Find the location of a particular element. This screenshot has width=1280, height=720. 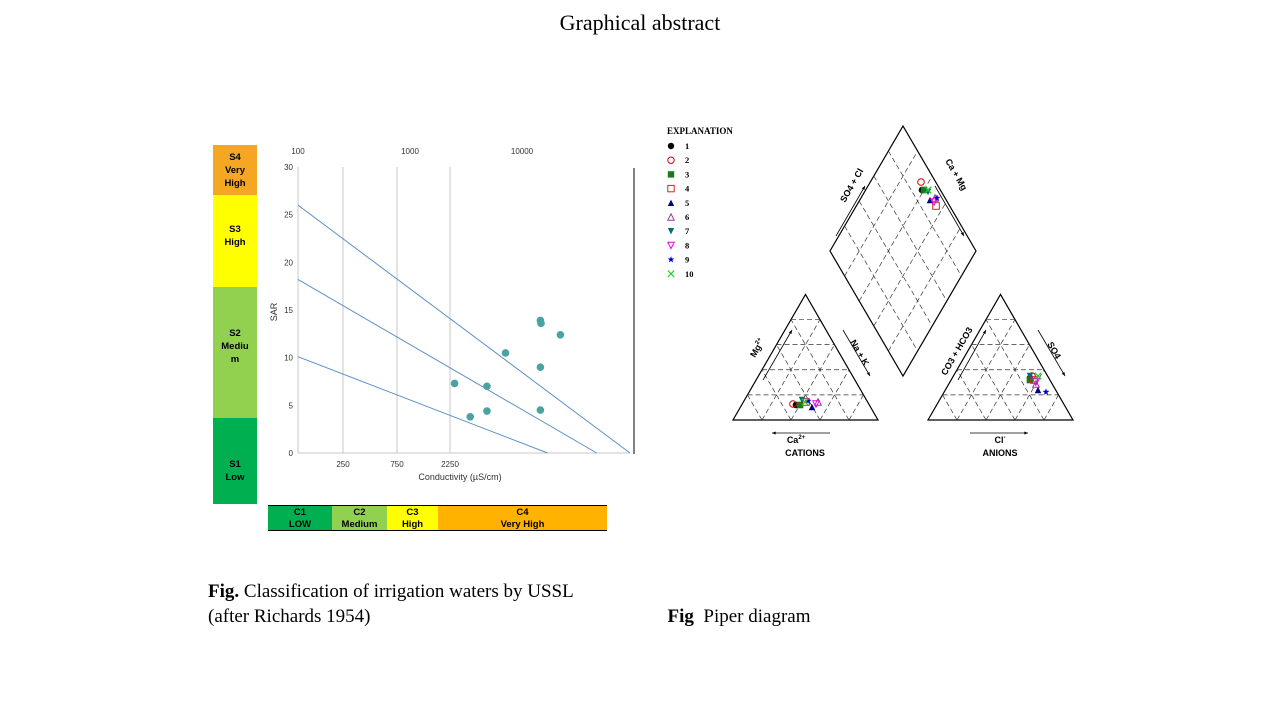

s4-code: S4 is located at coordinates (235, 157).